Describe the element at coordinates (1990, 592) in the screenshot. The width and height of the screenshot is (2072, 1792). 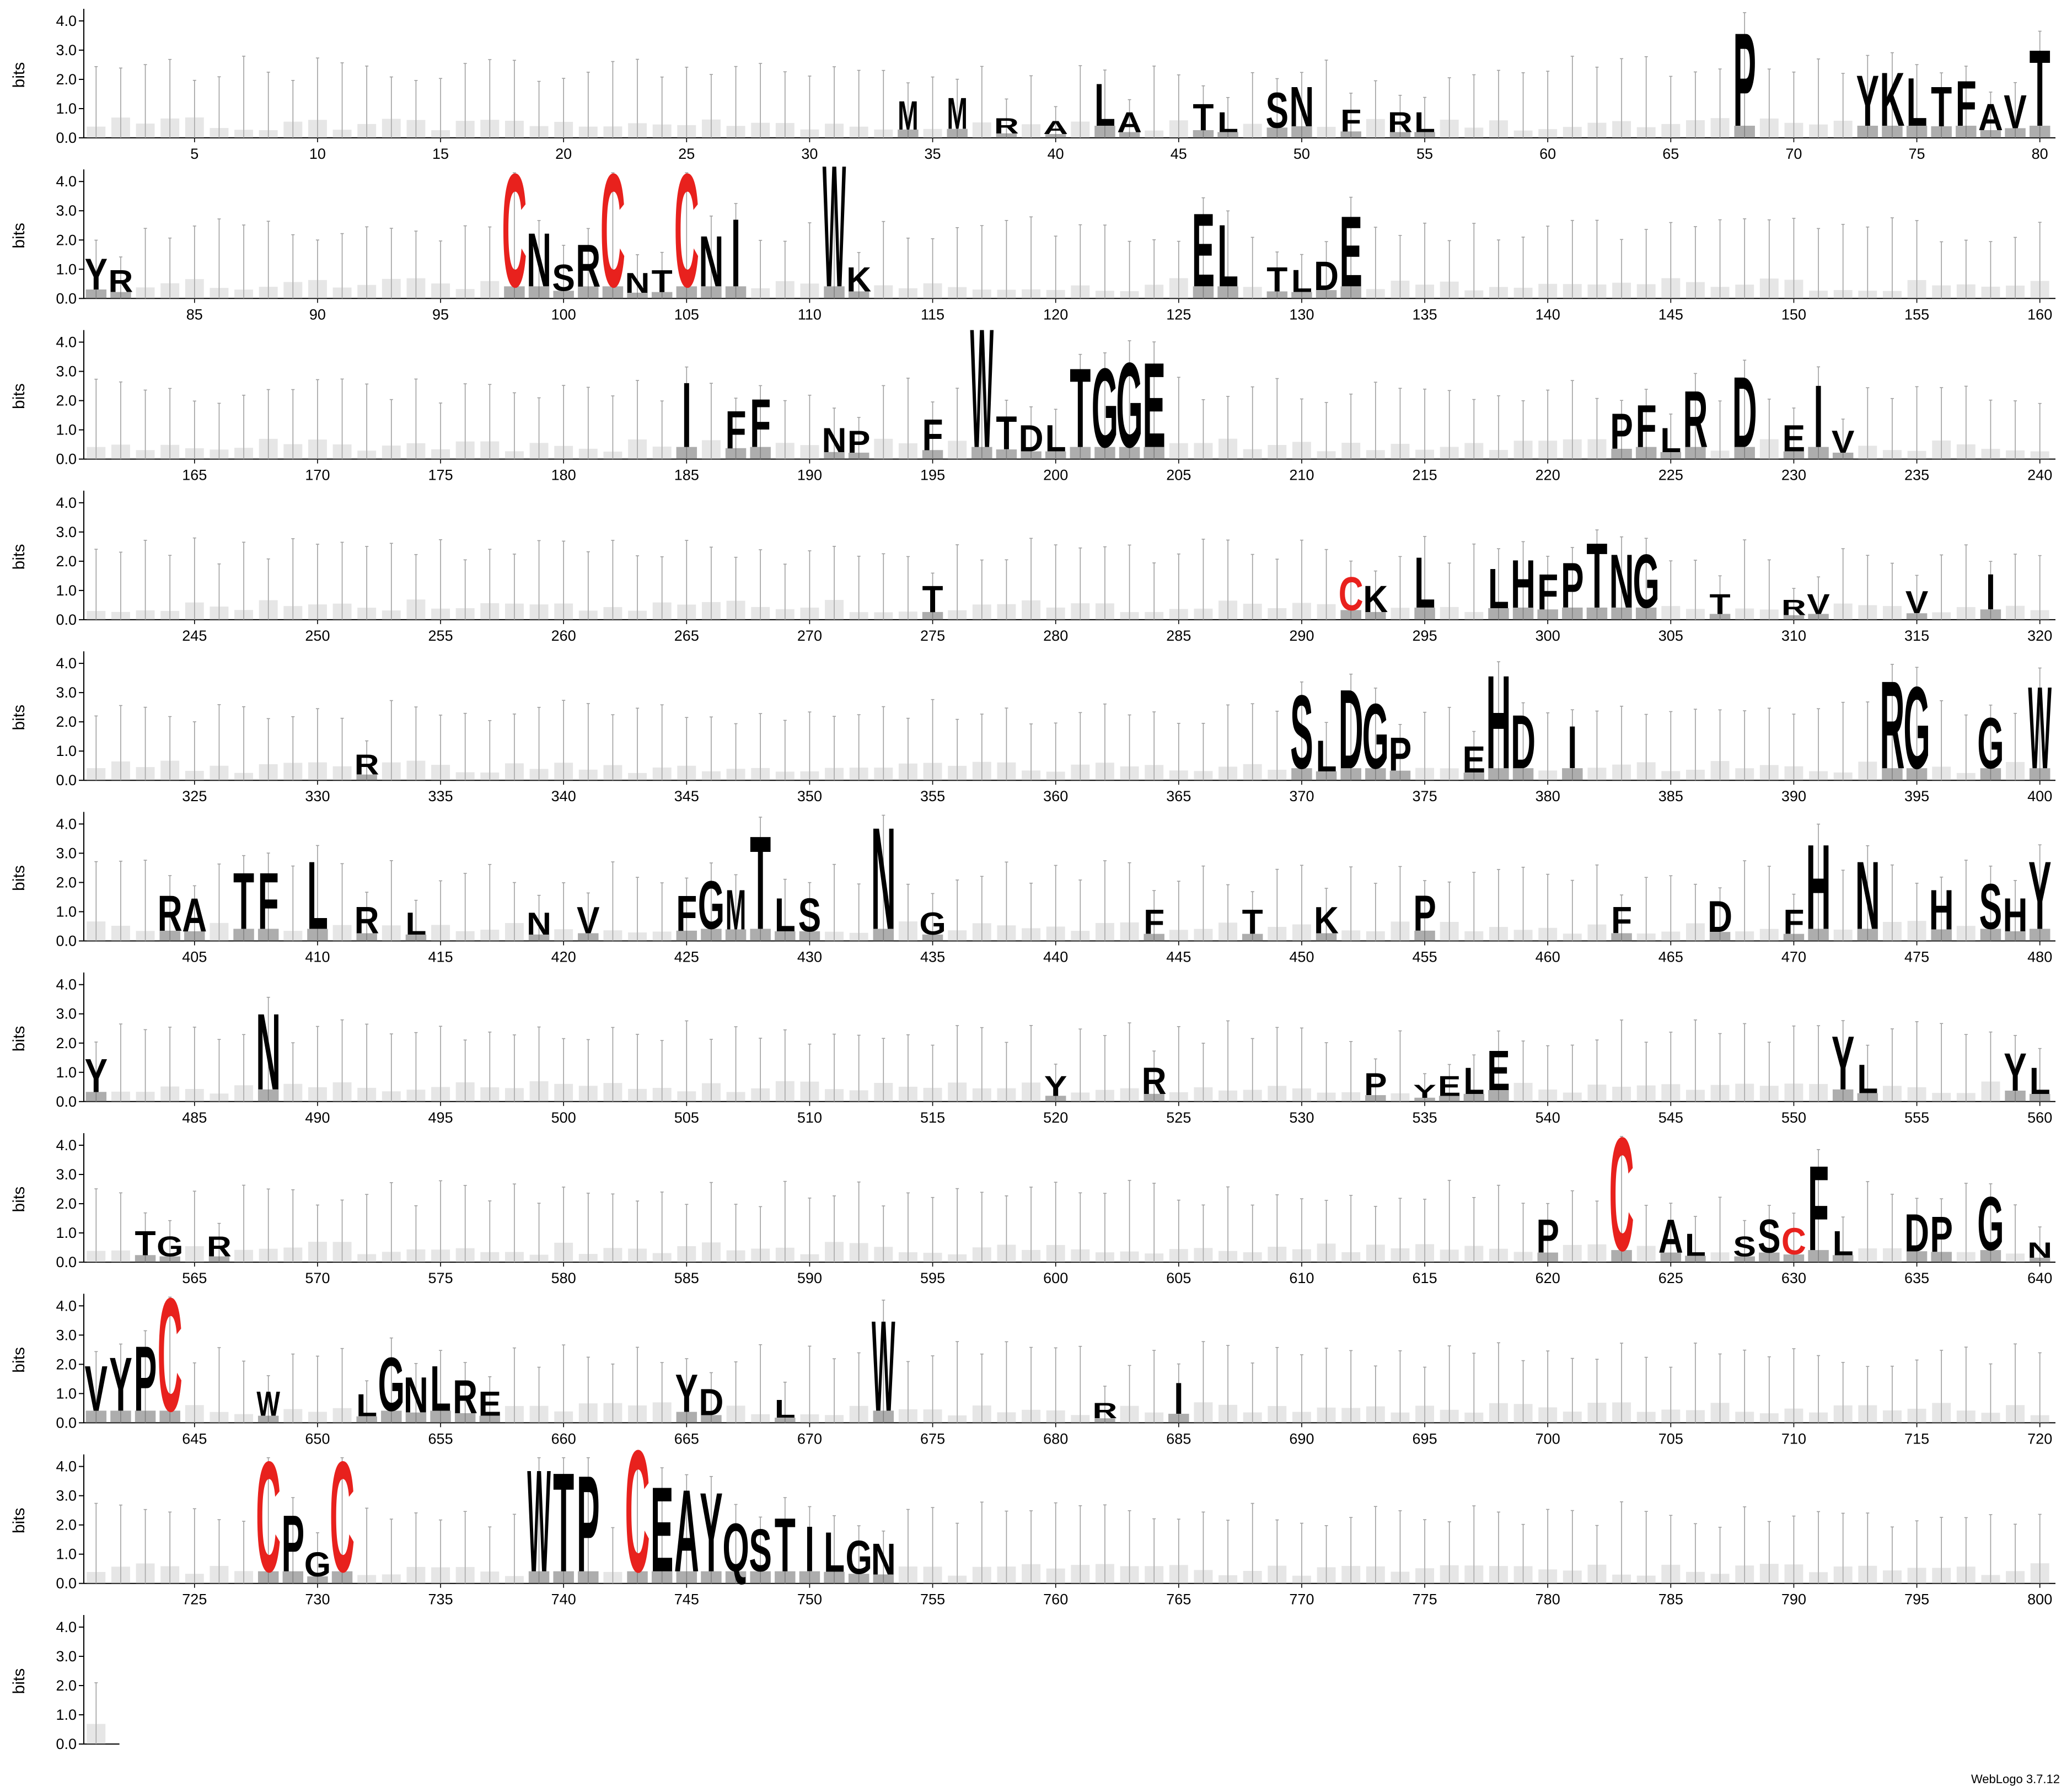
I see `residue-letter: I` at that location.